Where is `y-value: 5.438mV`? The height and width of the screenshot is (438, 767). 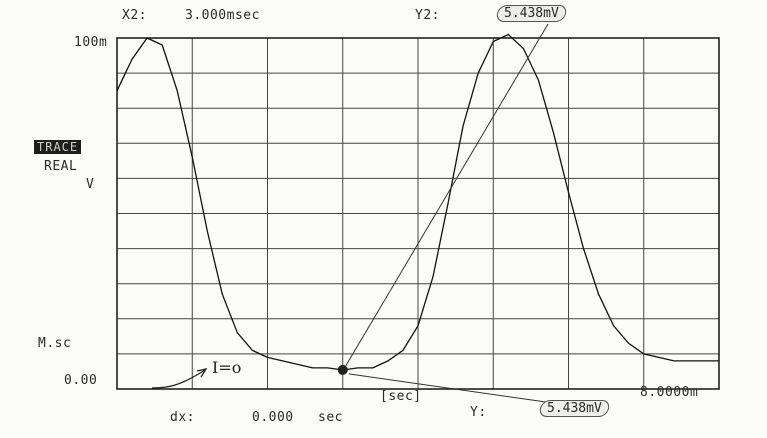 y-value: 5.438mV is located at coordinates (574, 408).